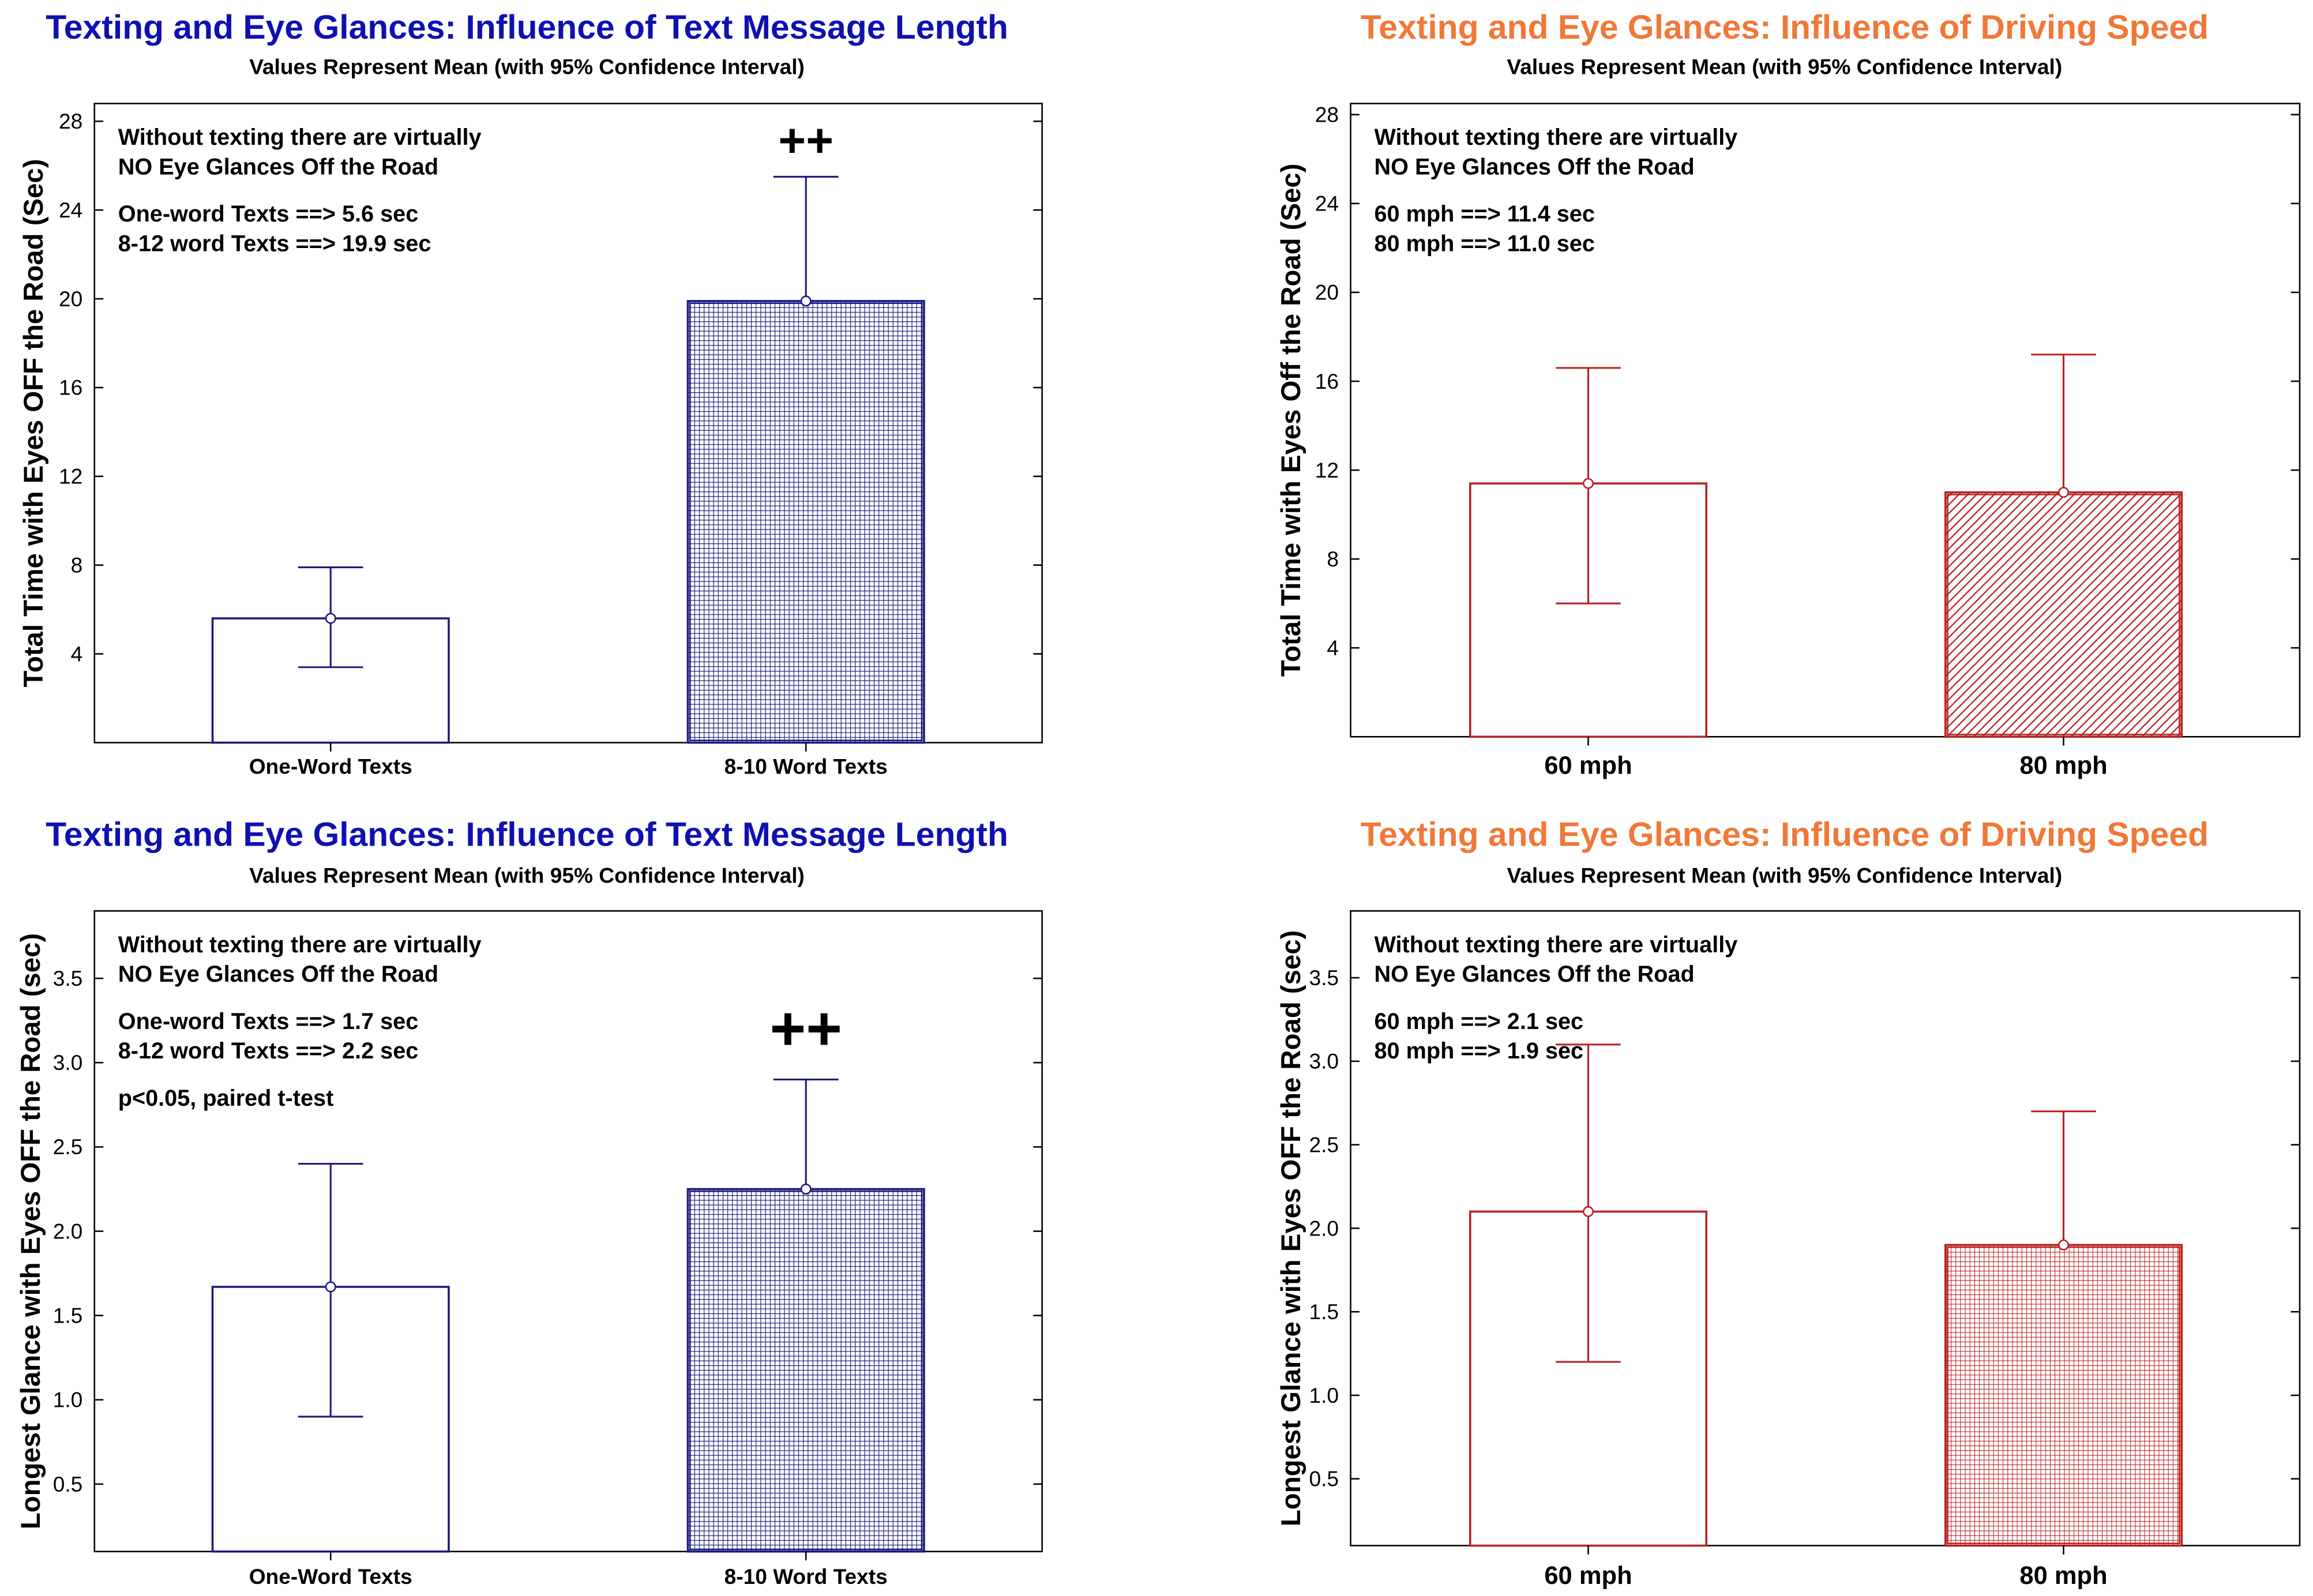  What do you see at coordinates (1291, 420) in the screenshot?
I see `y-axis-title: Total Time with Eyes Off the Road (Sec)` at bounding box center [1291, 420].